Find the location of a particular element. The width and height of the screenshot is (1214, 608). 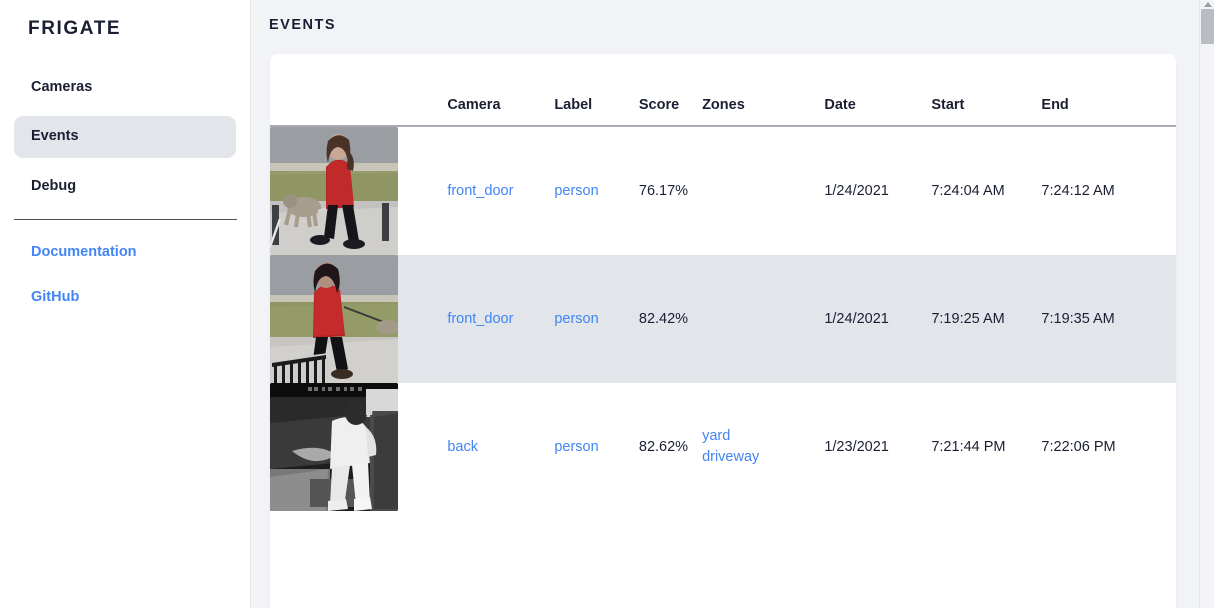

event-start-cell: 7:19:25 AM is located at coordinates (968, 318).